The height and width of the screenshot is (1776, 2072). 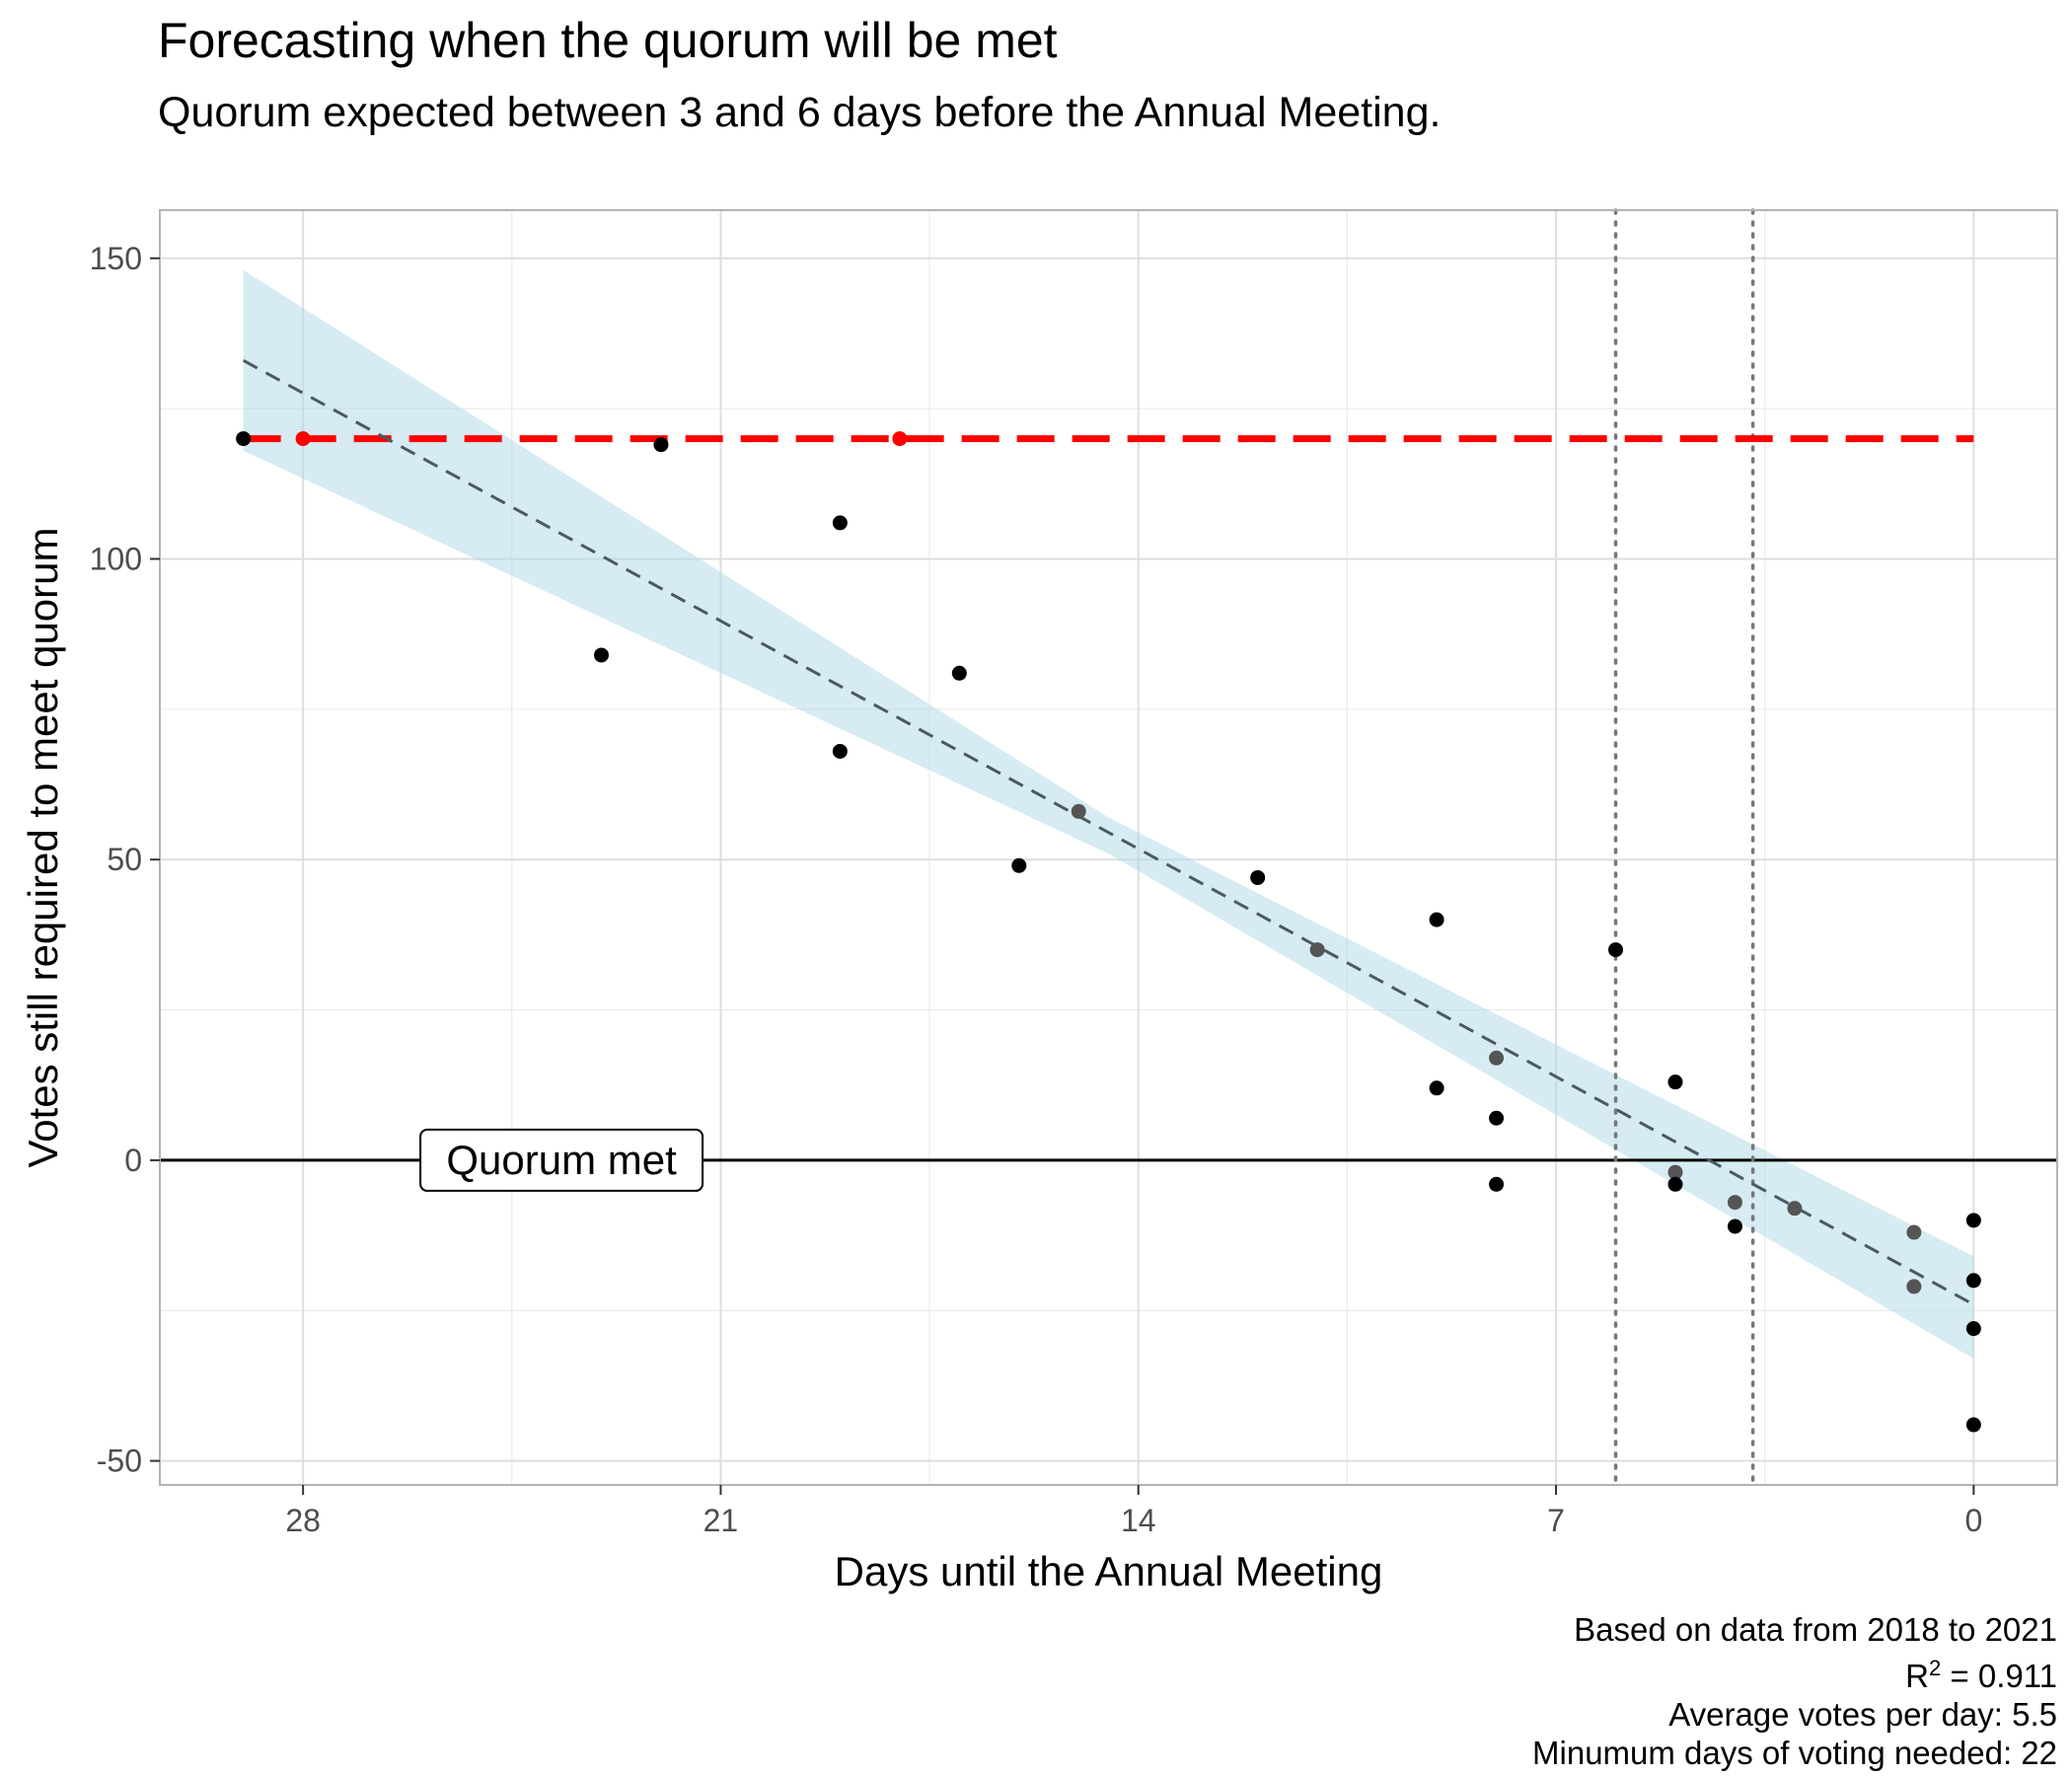 What do you see at coordinates (1917, 1676) in the screenshot?
I see `r2-label: R` at bounding box center [1917, 1676].